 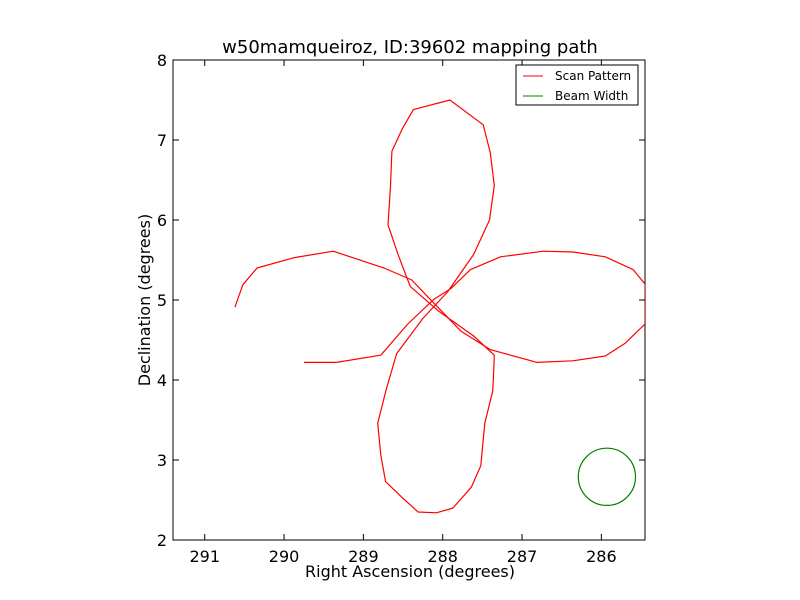 What do you see at coordinates (162, 60) in the screenshot?
I see `y-tick-label: 8` at bounding box center [162, 60].